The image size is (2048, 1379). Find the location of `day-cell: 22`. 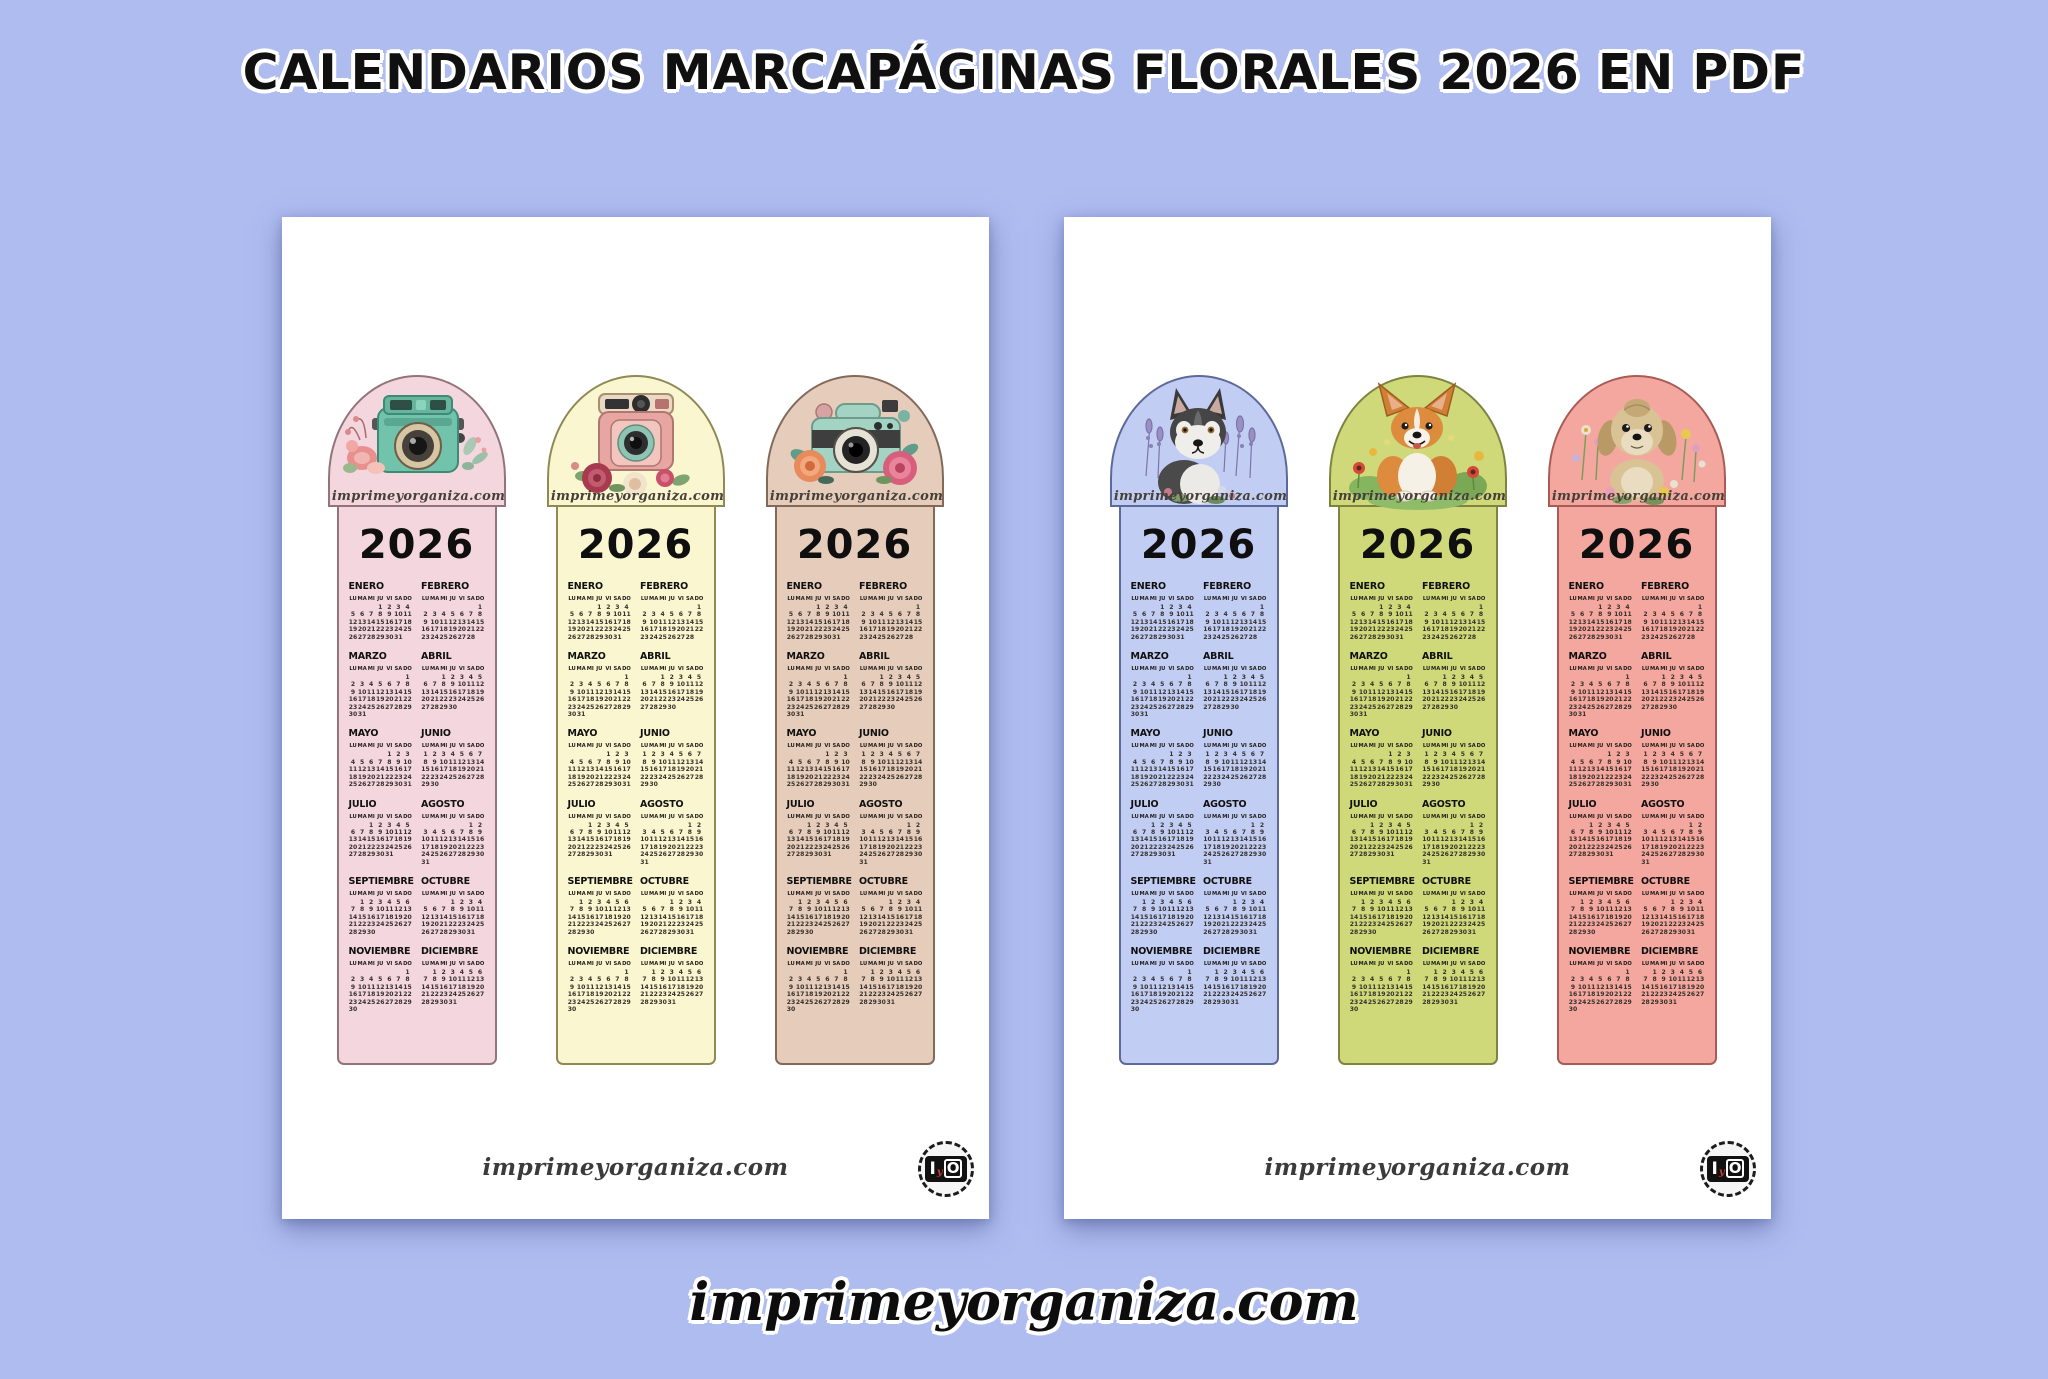

day-cell: 22 is located at coordinates (1582, 925).